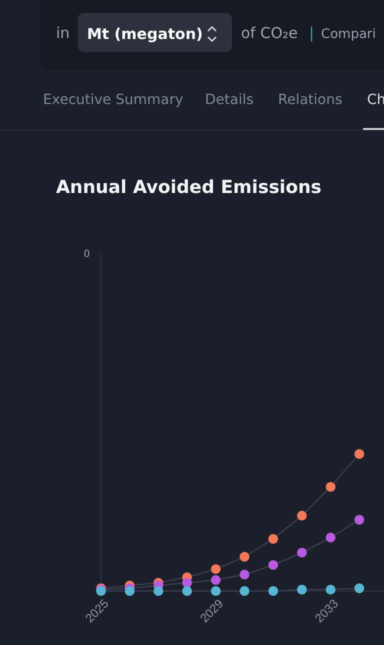 The width and height of the screenshot is (384, 645). What do you see at coordinates (229, 100) in the screenshot?
I see `text: Details` at bounding box center [229, 100].